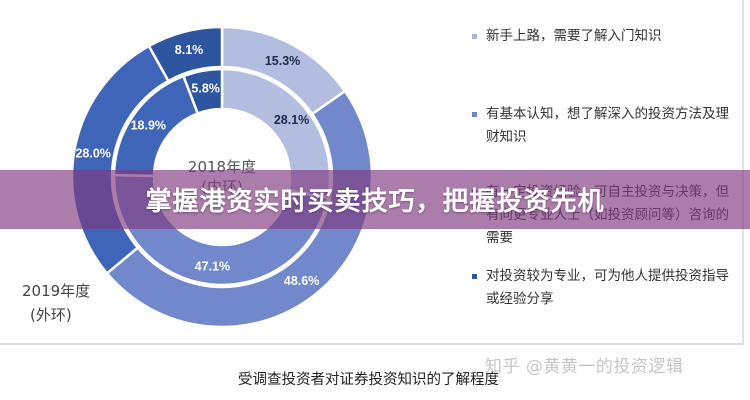 This screenshot has height=400, width=750. What do you see at coordinates (212, 266) in the screenshot?
I see `segment-value-label: 47.1%` at bounding box center [212, 266].